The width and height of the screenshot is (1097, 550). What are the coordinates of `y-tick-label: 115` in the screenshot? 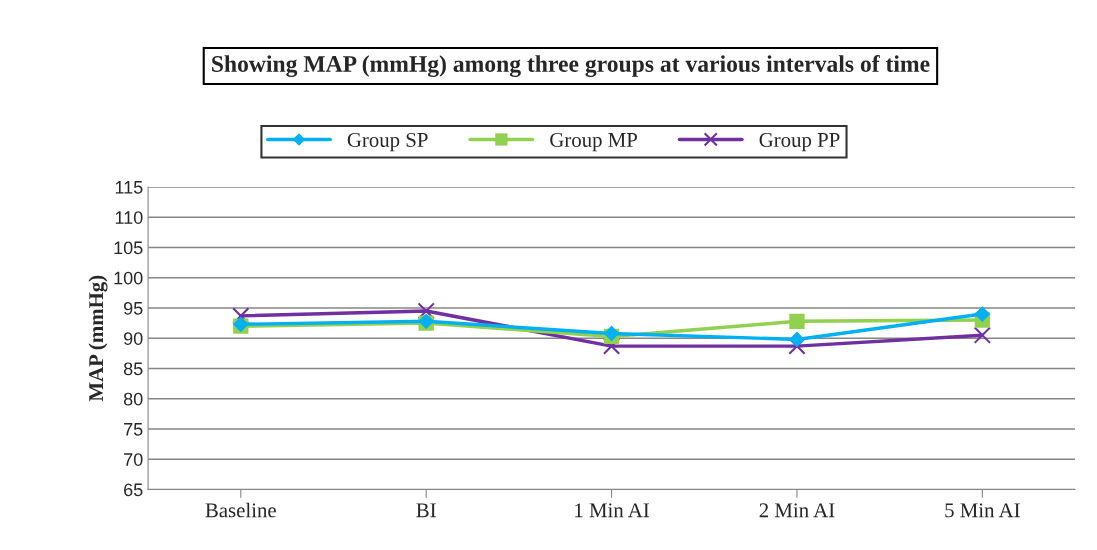 It's located at (129, 187).